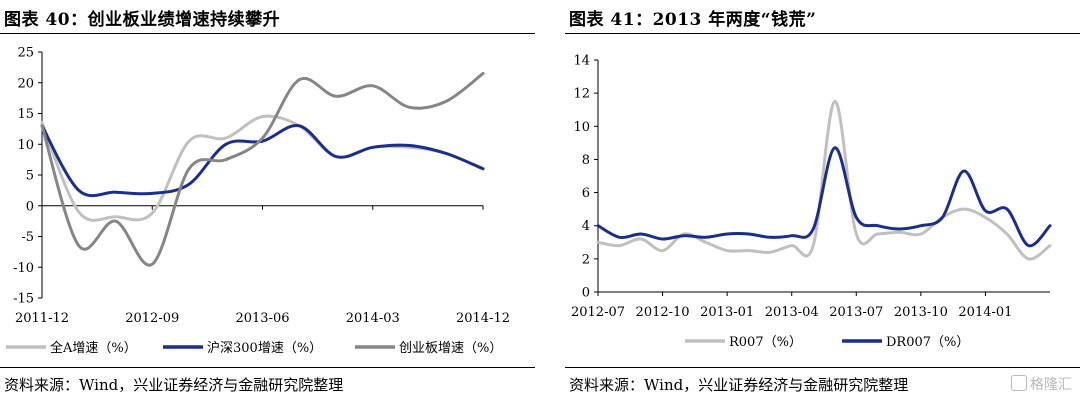  Describe the element at coordinates (264, 348) in the screenshot. I see `left-legend-label-1: 沪深300增速（%）` at that location.